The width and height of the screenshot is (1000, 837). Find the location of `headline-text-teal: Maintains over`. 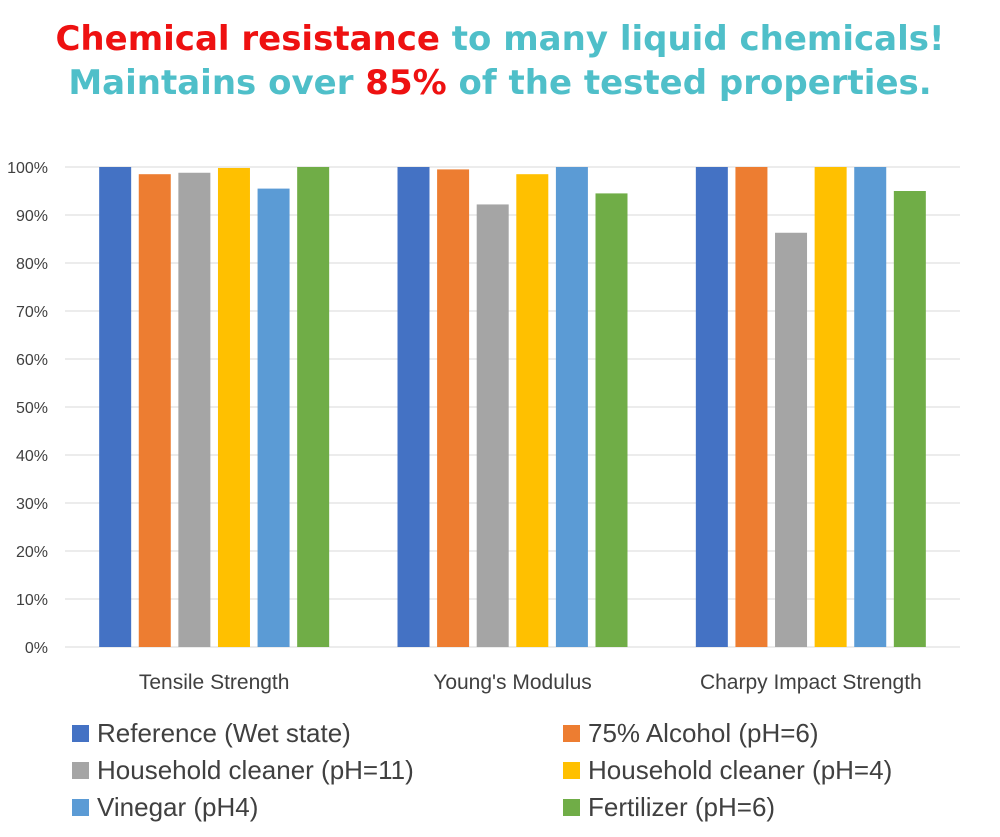

headline-text-teal: Maintains over is located at coordinates (217, 83).